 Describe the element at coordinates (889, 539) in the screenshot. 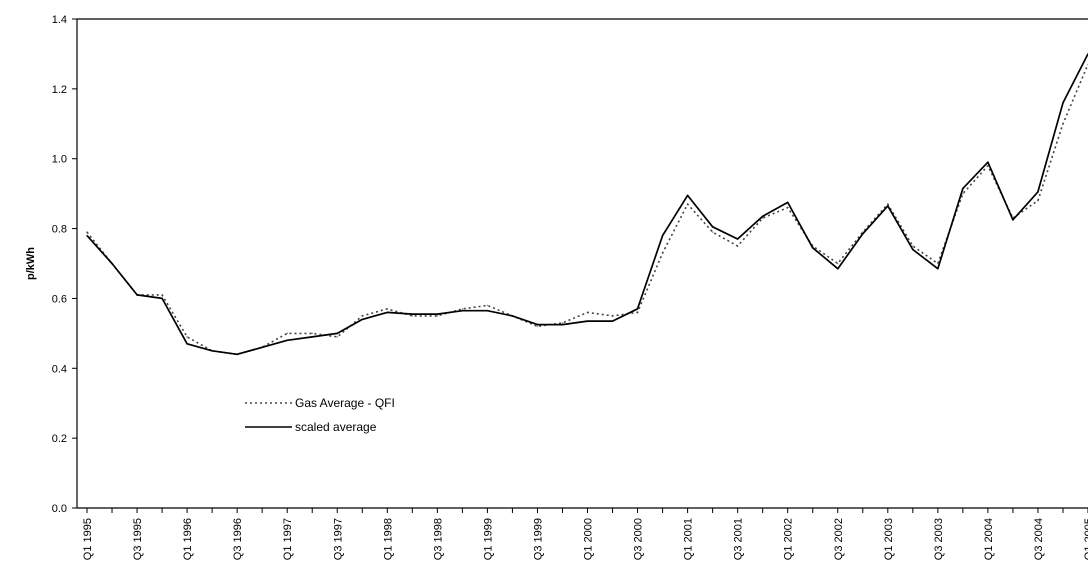

I see `x-tick-label: Q1 2003` at that location.